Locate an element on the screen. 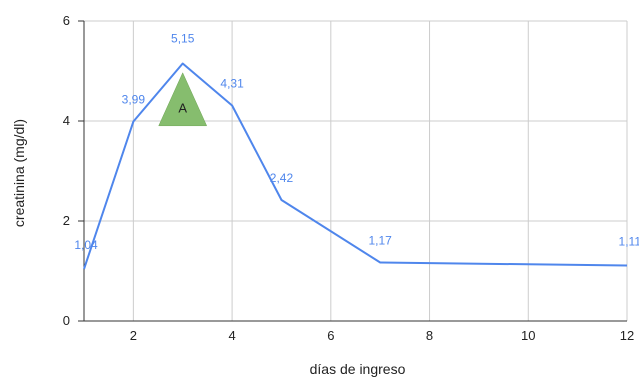 The image size is (639, 384). y-tick-label-2: 2 is located at coordinates (66, 220).